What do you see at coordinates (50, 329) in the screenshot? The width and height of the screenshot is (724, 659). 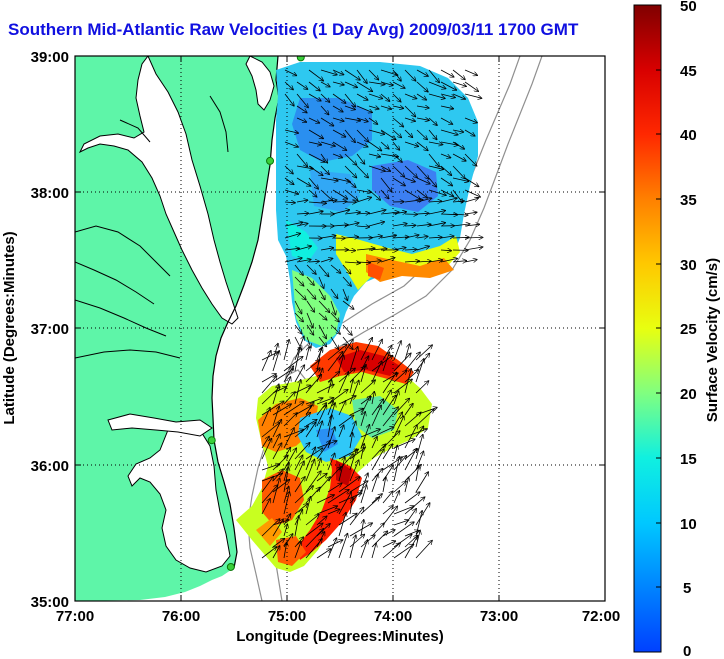 I see `y-tick-label: 37:00` at bounding box center [50, 329].